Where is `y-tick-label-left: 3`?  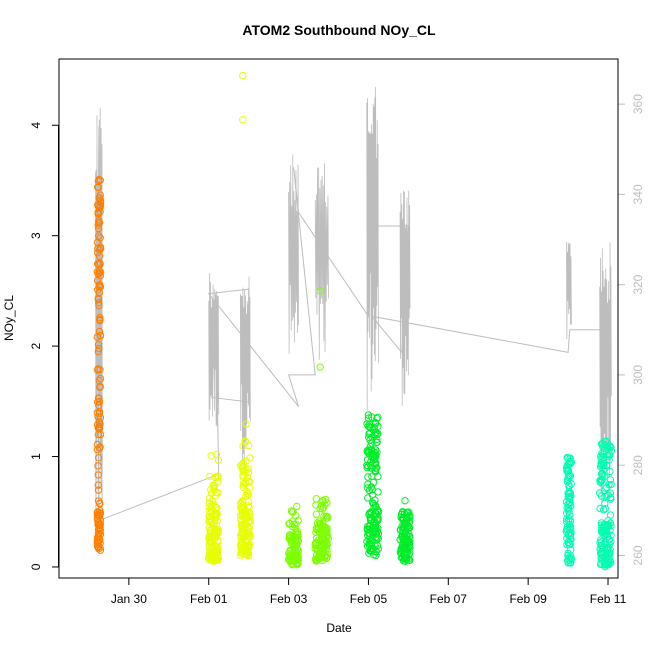 y-tick-label-left: 3 is located at coordinates (36, 235).